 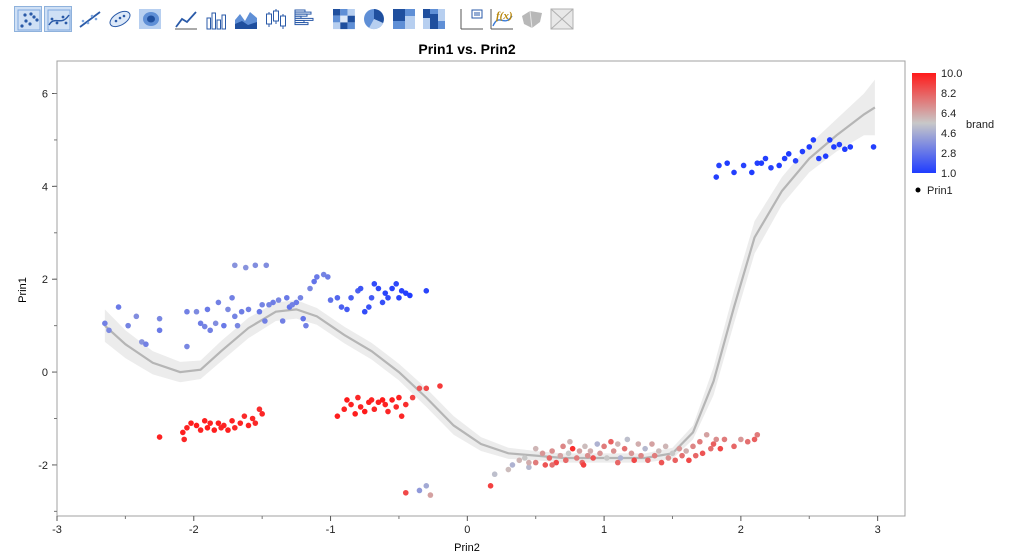 I want to click on map-shape-button, so click(x=532, y=19).